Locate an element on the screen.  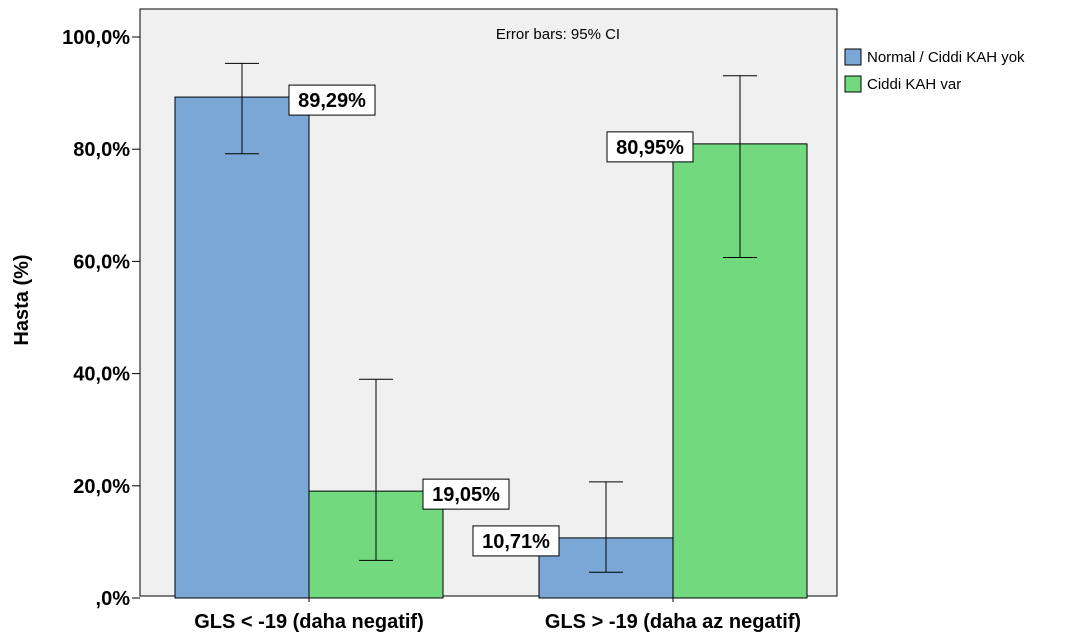
y-tick-label: 60,0% is located at coordinates (101, 262).